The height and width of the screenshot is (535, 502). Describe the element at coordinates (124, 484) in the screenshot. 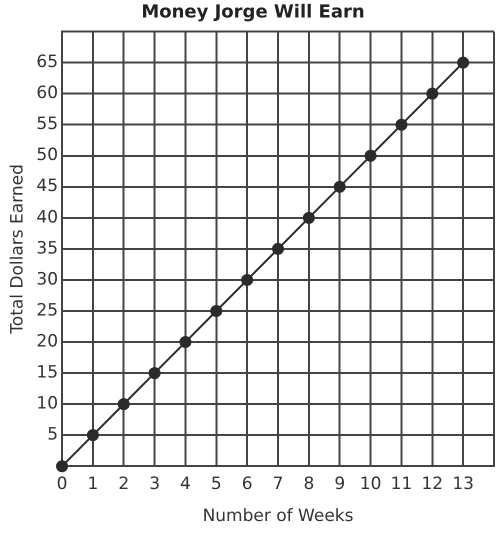

I see `x-tick-label: 2` at that location.